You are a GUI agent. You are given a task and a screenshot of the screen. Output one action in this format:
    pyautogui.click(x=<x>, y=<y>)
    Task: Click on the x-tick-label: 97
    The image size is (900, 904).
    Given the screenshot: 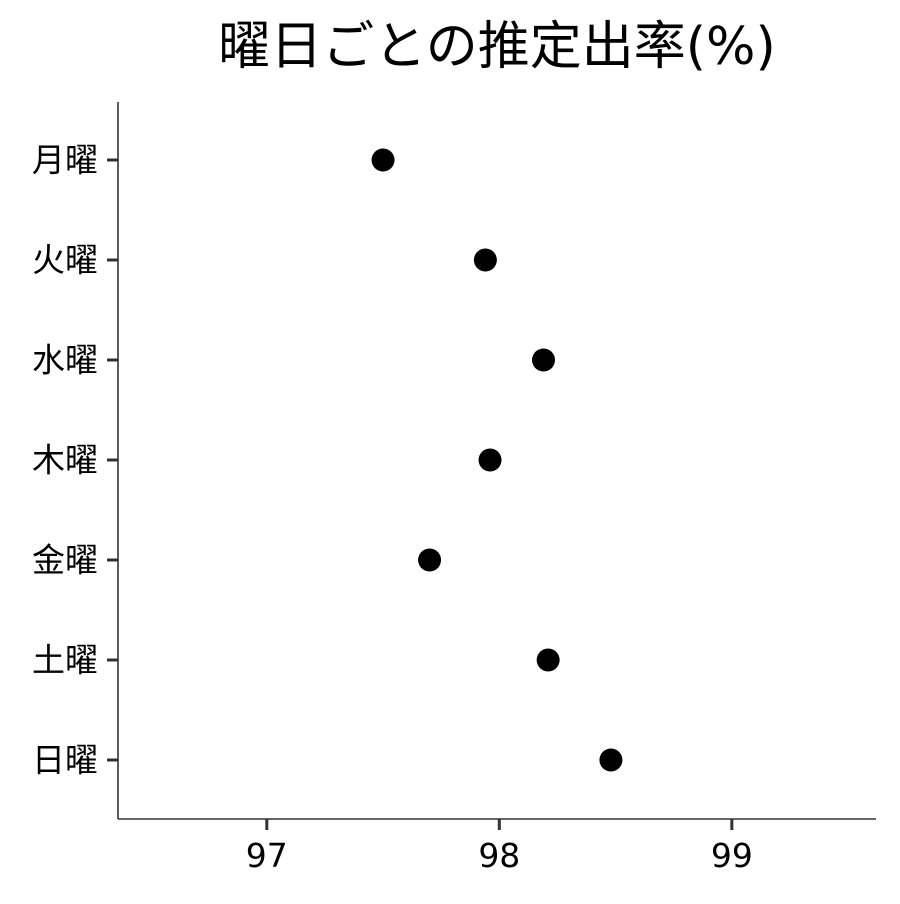 What is the action you would take?
    pyautogui.click(x=267, y=855)
    